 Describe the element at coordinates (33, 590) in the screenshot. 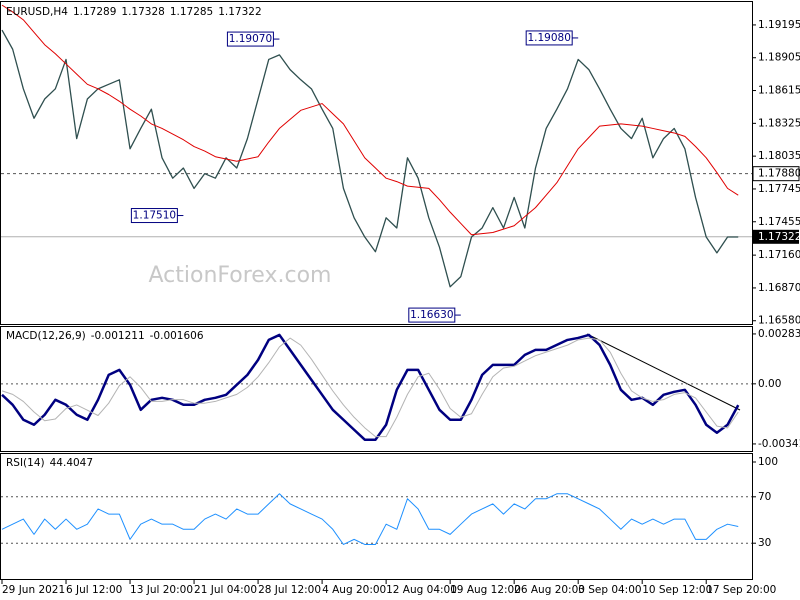

I see `x-tick-label: 29 Jun 2021` at that location.